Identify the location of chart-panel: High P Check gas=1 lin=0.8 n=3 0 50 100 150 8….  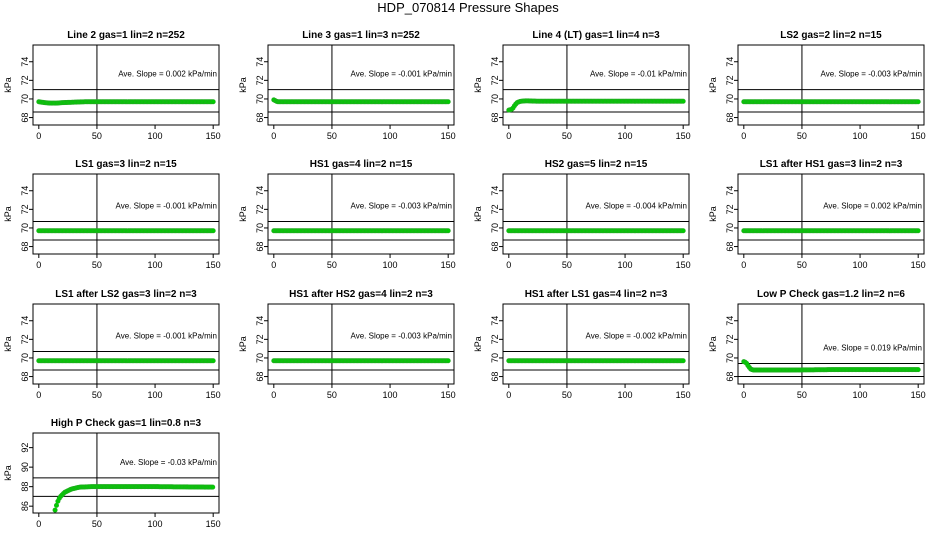
(112, 473).